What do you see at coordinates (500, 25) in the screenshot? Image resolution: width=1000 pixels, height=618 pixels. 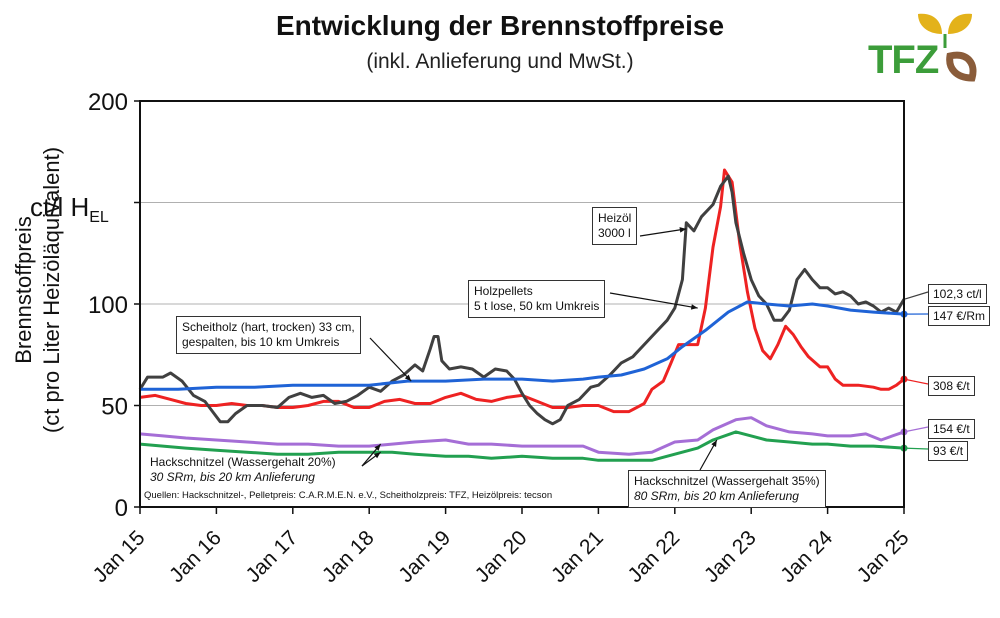 I see `chart-title: Entwicklung der Brennstoffpreise` at bounding box center [500, 25].